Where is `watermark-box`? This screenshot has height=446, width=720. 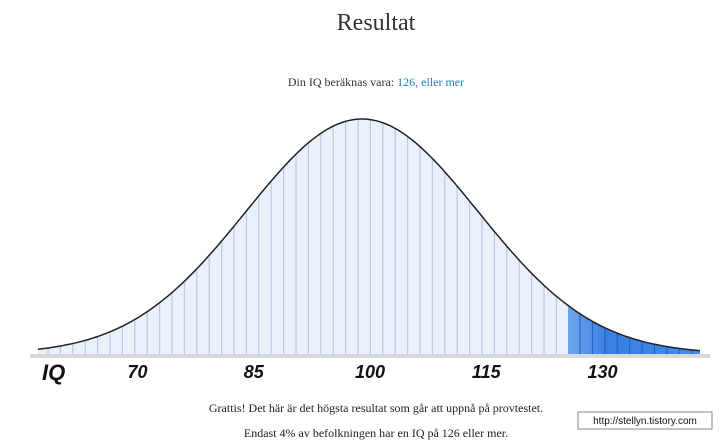 watermark-box is located at coordinates (645, 420).